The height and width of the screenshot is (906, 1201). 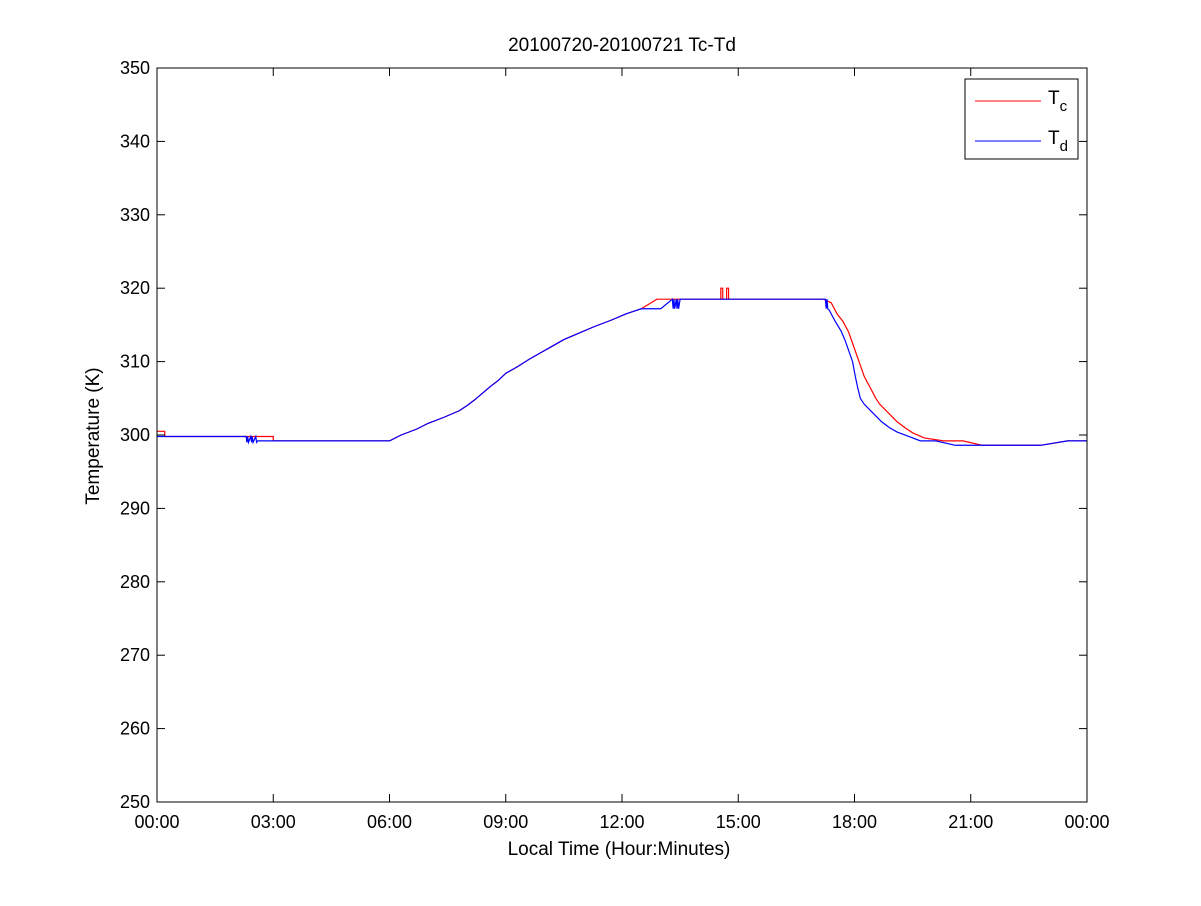 I want to click on legend: Tc Td, so click(x=1021, y=119).